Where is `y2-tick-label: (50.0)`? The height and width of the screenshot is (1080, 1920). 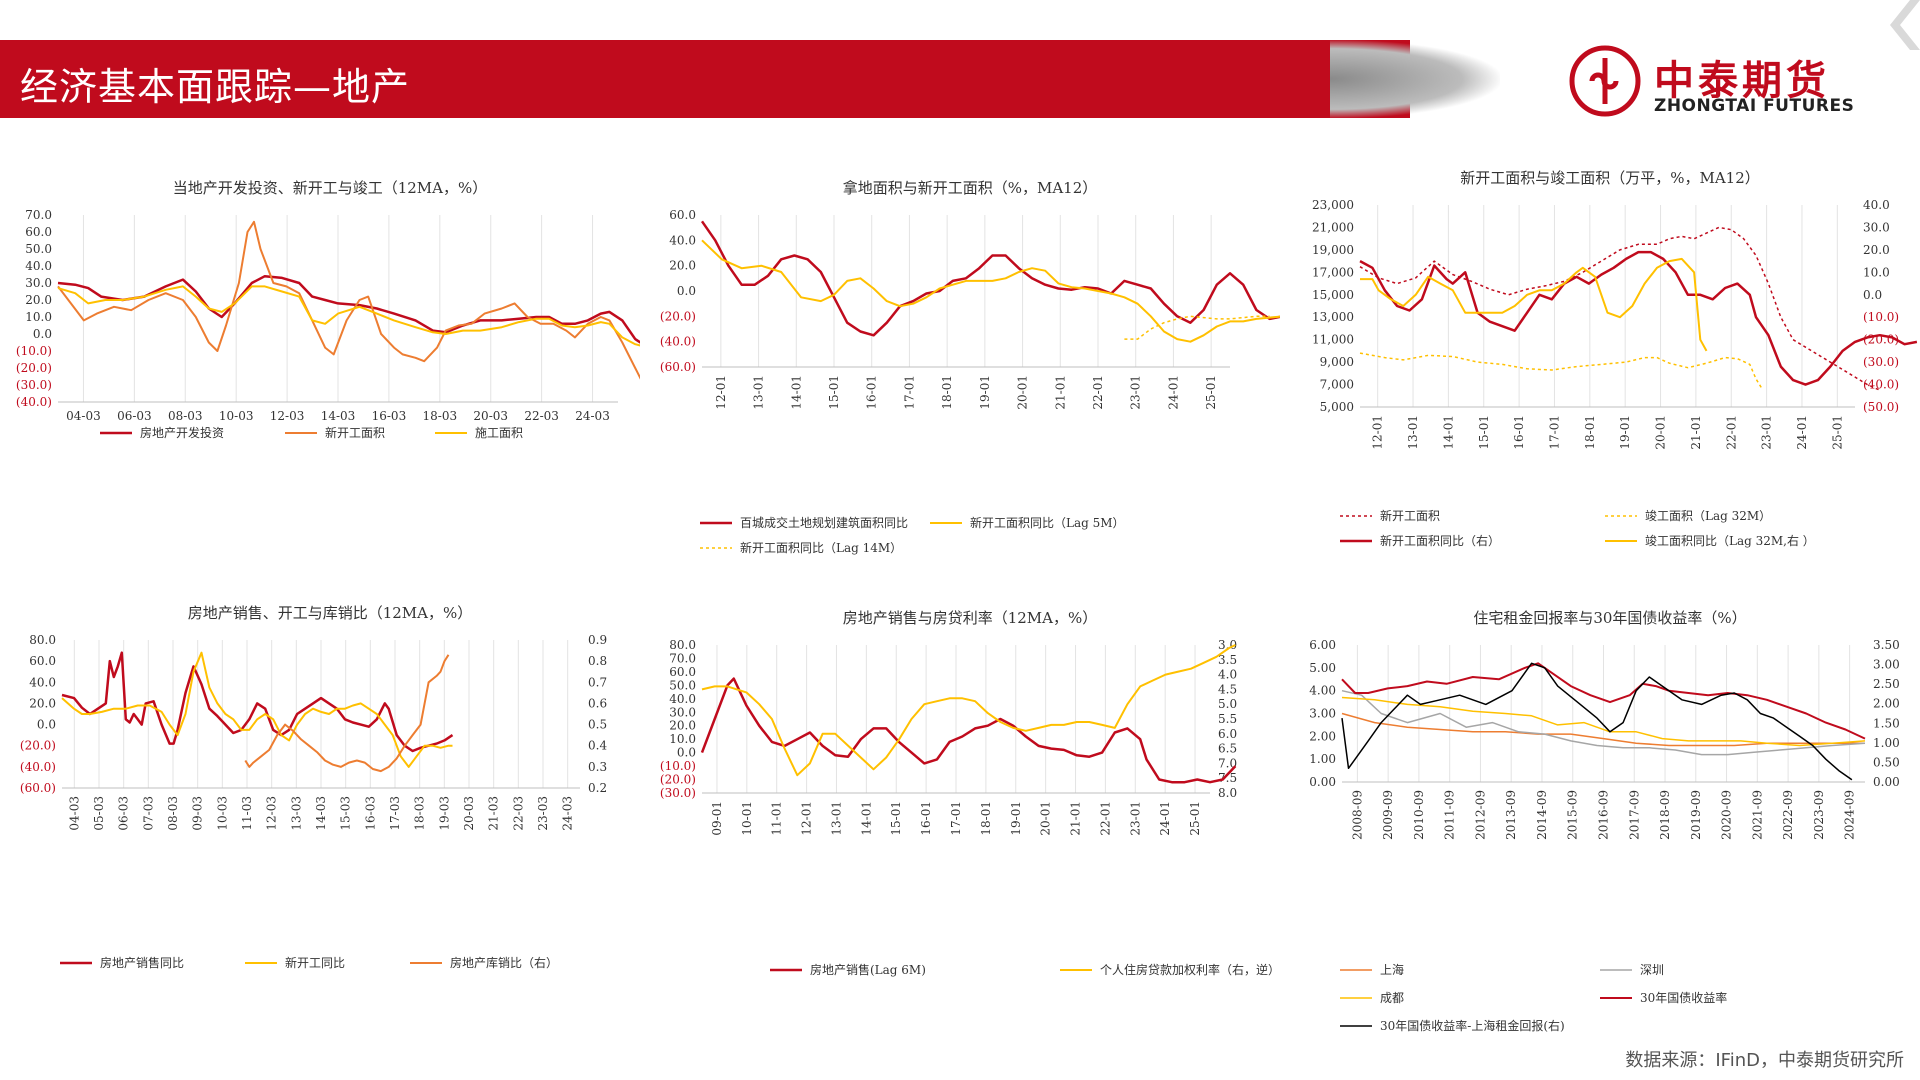 y2-tick-label: (50.0) is located at coordinates (1881, 407).